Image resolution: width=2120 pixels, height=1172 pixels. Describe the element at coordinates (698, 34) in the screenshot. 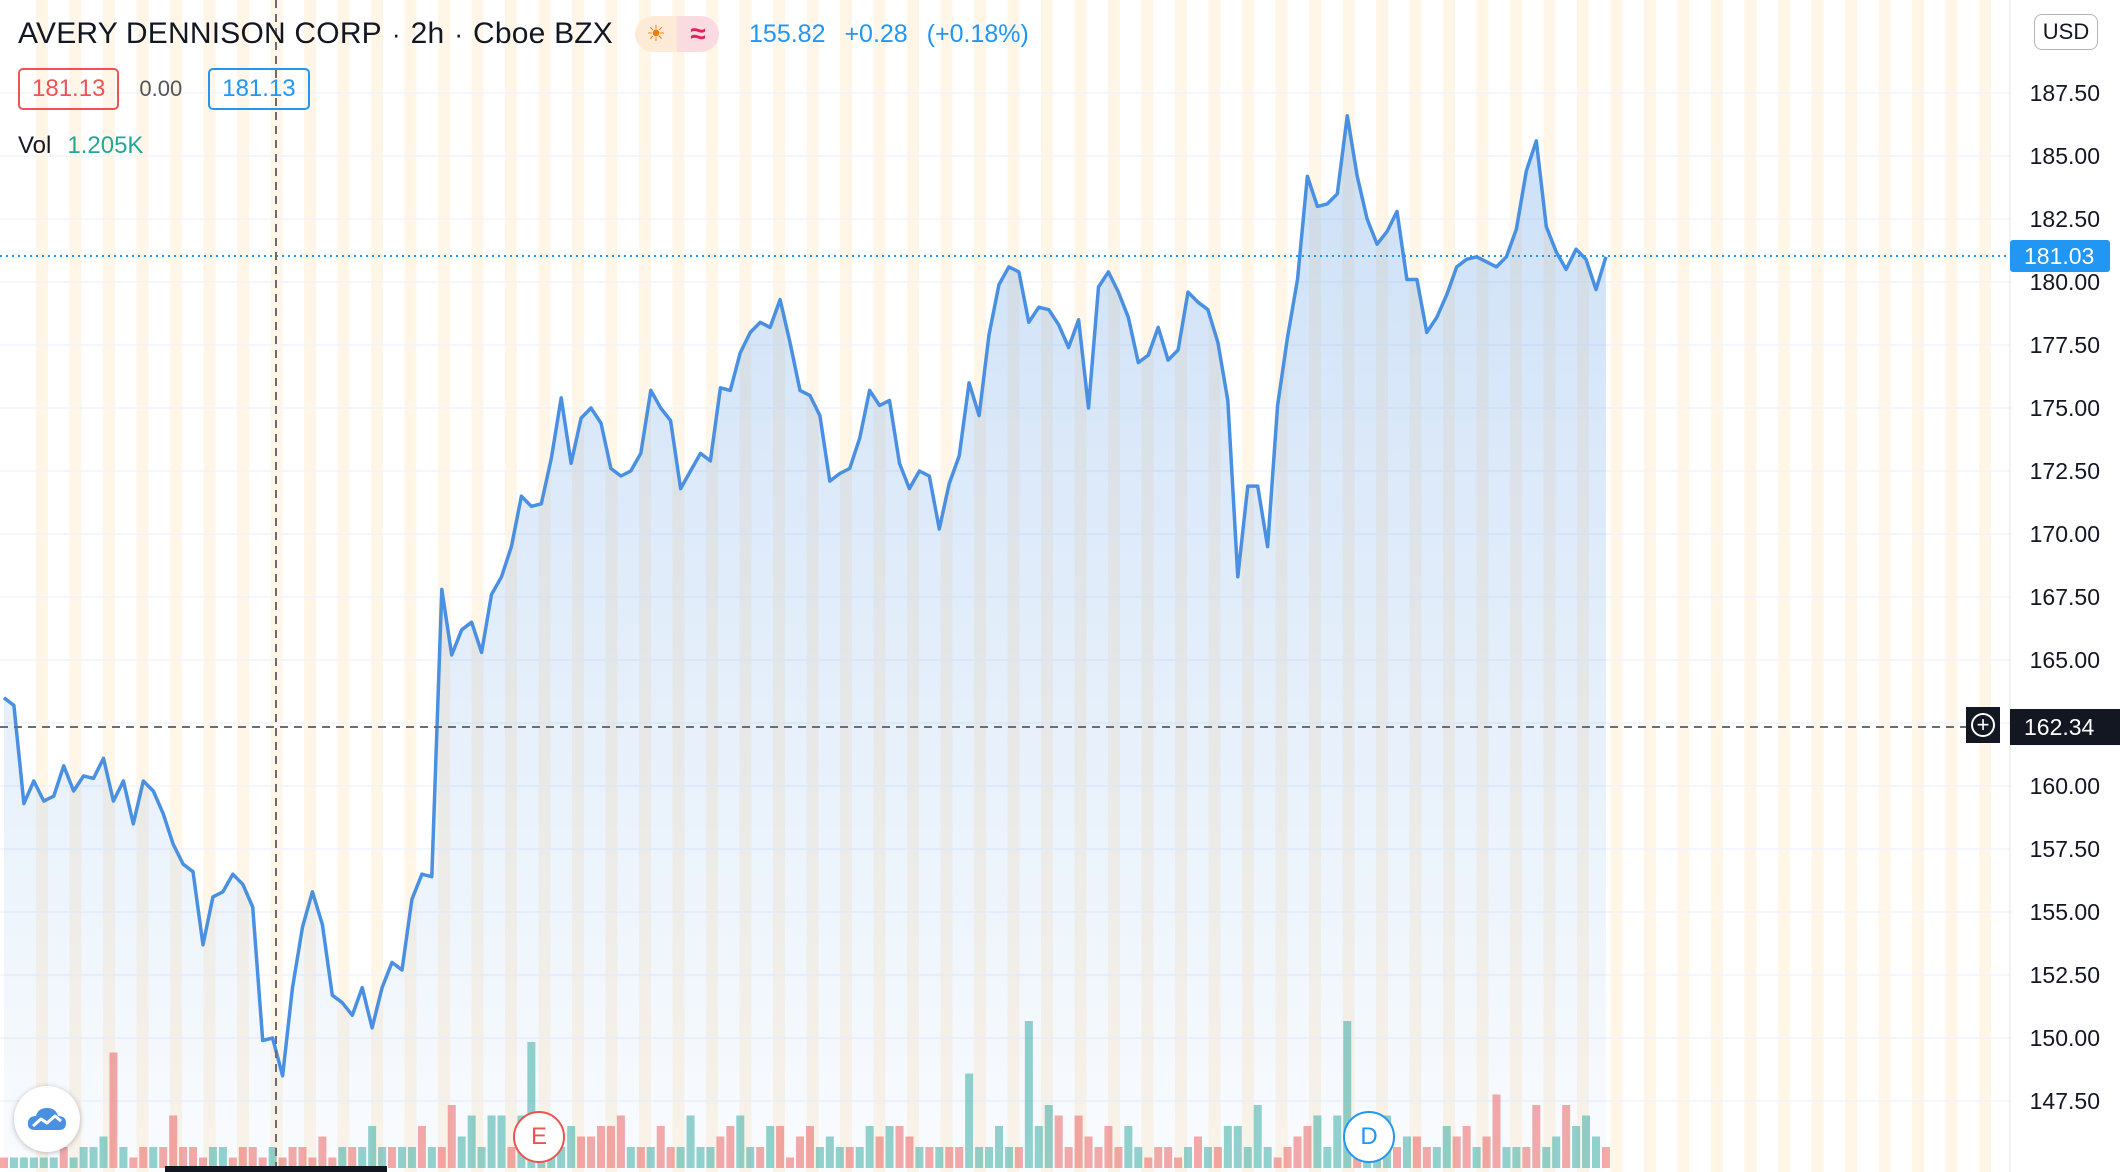

I see `delayed-data-icon: ≈` at that location.